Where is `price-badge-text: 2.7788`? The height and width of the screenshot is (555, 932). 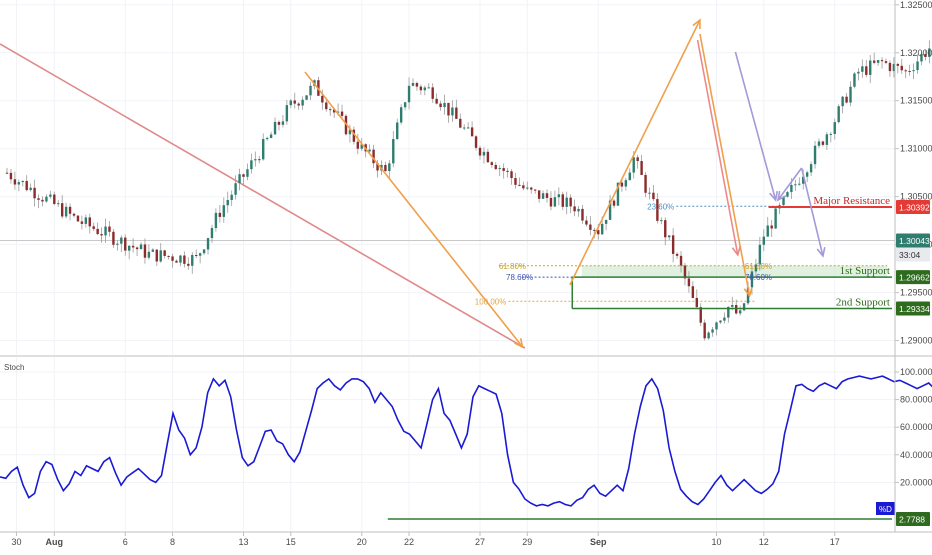 price-badge-text: 2.7788 is located at coordinates (912, 520).